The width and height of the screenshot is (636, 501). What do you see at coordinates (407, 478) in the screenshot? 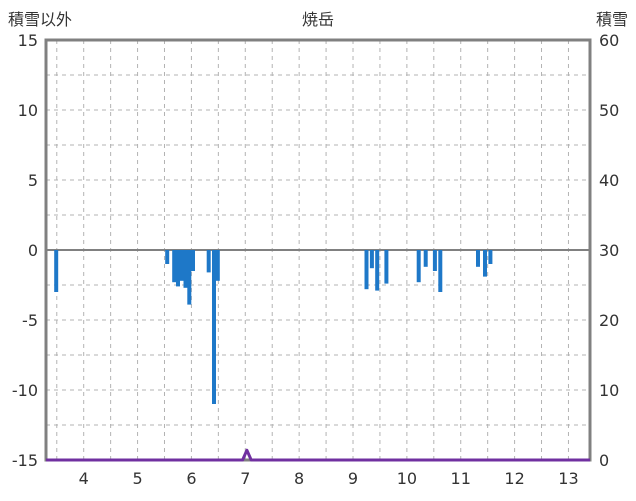
I see `x-axis-tick: 10` at bounding box center [407, 478].